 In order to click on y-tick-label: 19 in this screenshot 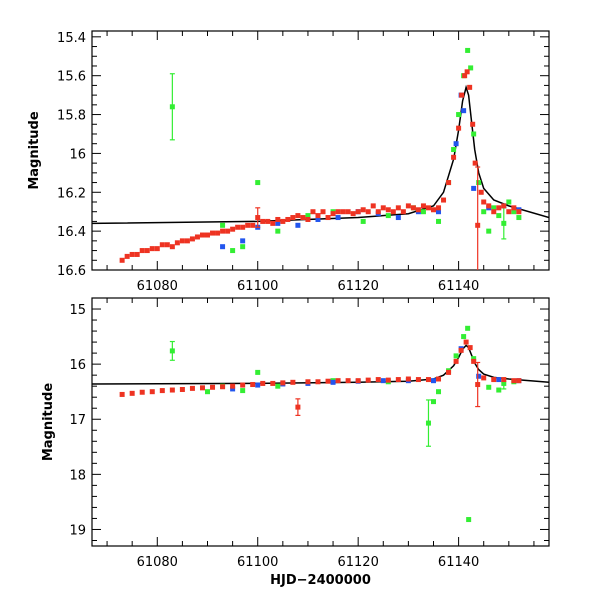, I will do `click(77, 530)`.